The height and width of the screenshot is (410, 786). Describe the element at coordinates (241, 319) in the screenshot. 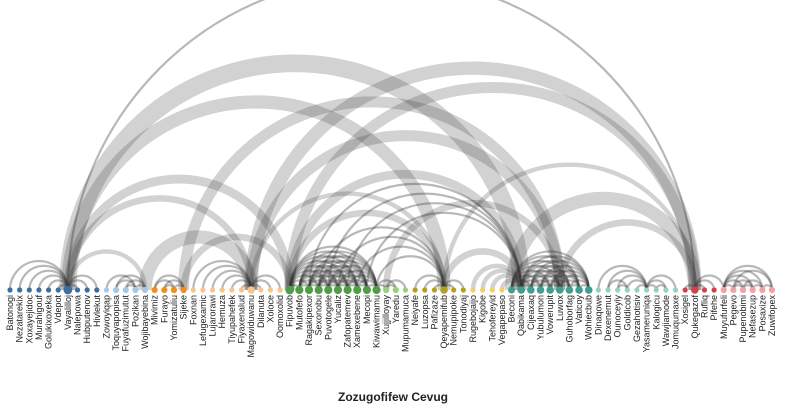

I see `node-label: Fiyaxenalud` at that location.